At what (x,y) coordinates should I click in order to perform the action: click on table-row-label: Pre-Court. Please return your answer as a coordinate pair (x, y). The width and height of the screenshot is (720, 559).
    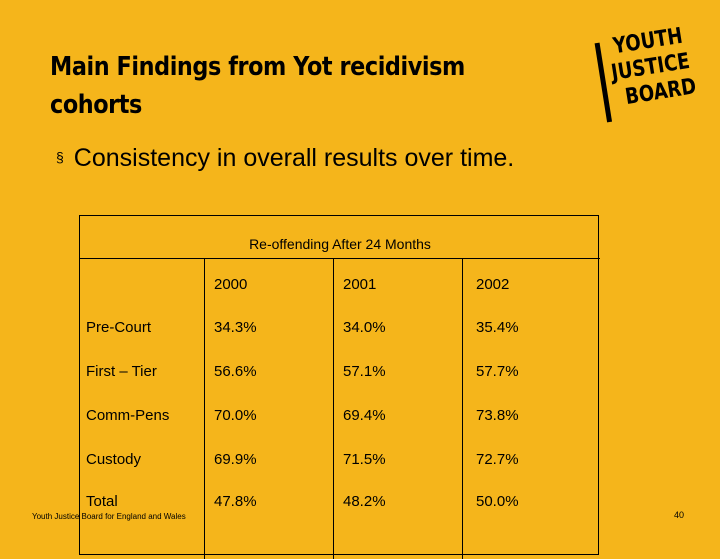
    Looking at the image, I should click on (119, 327).